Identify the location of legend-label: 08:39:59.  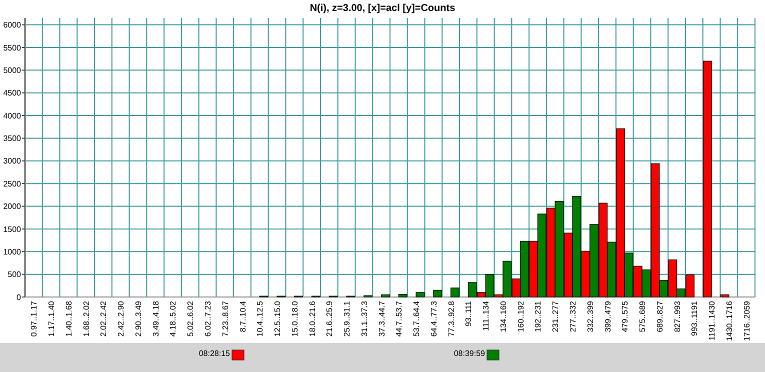
(470, 353).